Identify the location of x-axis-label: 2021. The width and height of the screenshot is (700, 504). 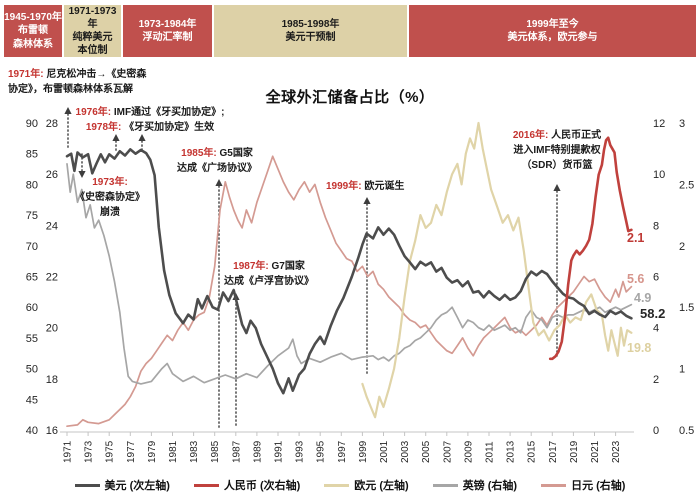
(595, 451).